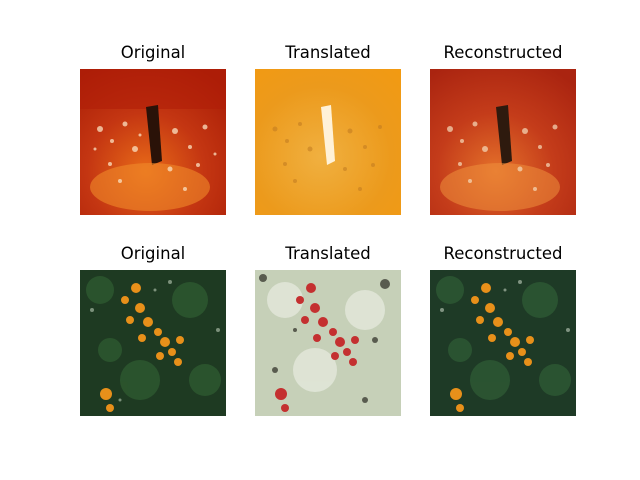  I want to click on panel-orange-original: Original, so click(153, 330).